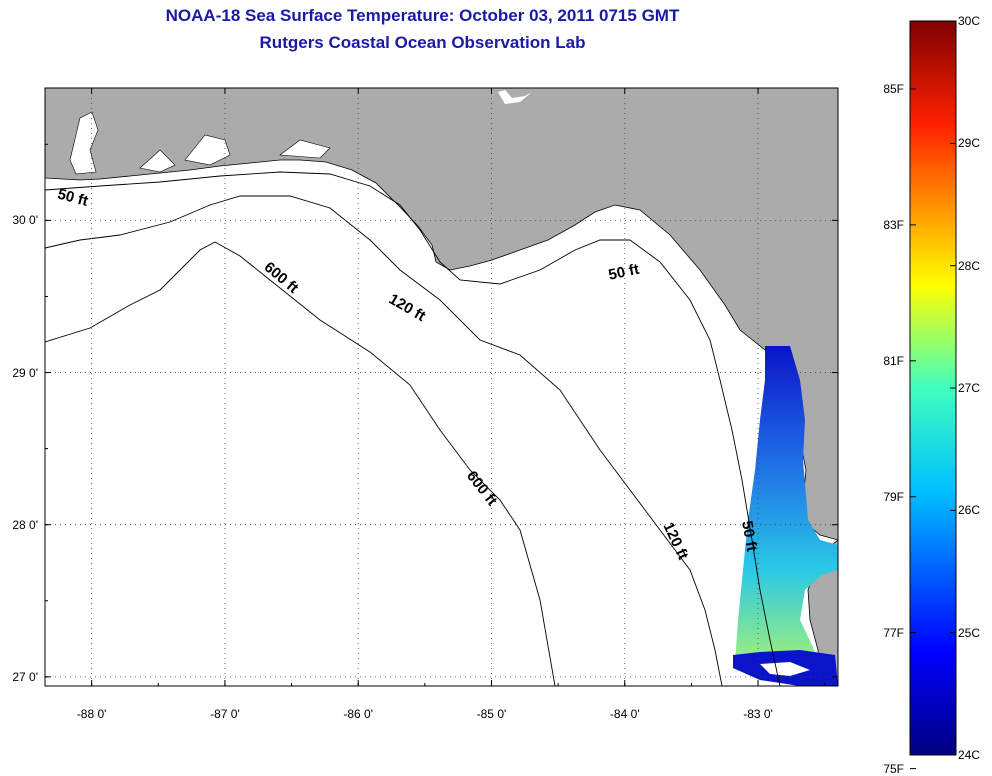 Image resolution: width=992 pixels, height=776 pixels. What do you see at coordinates (969, 388) in the screenshot?
I see `colorbar-label-celsius: 27C` at bounding box center [969, 388].